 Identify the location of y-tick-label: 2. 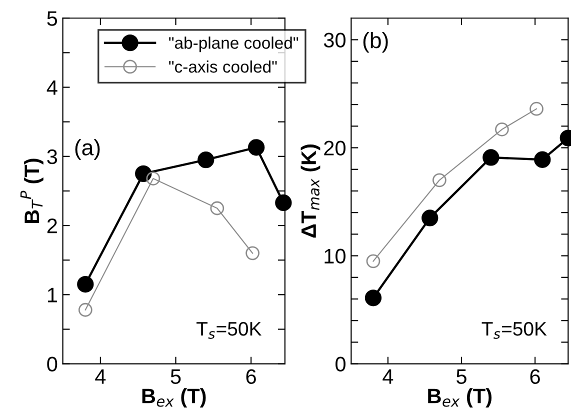
(52, 226).